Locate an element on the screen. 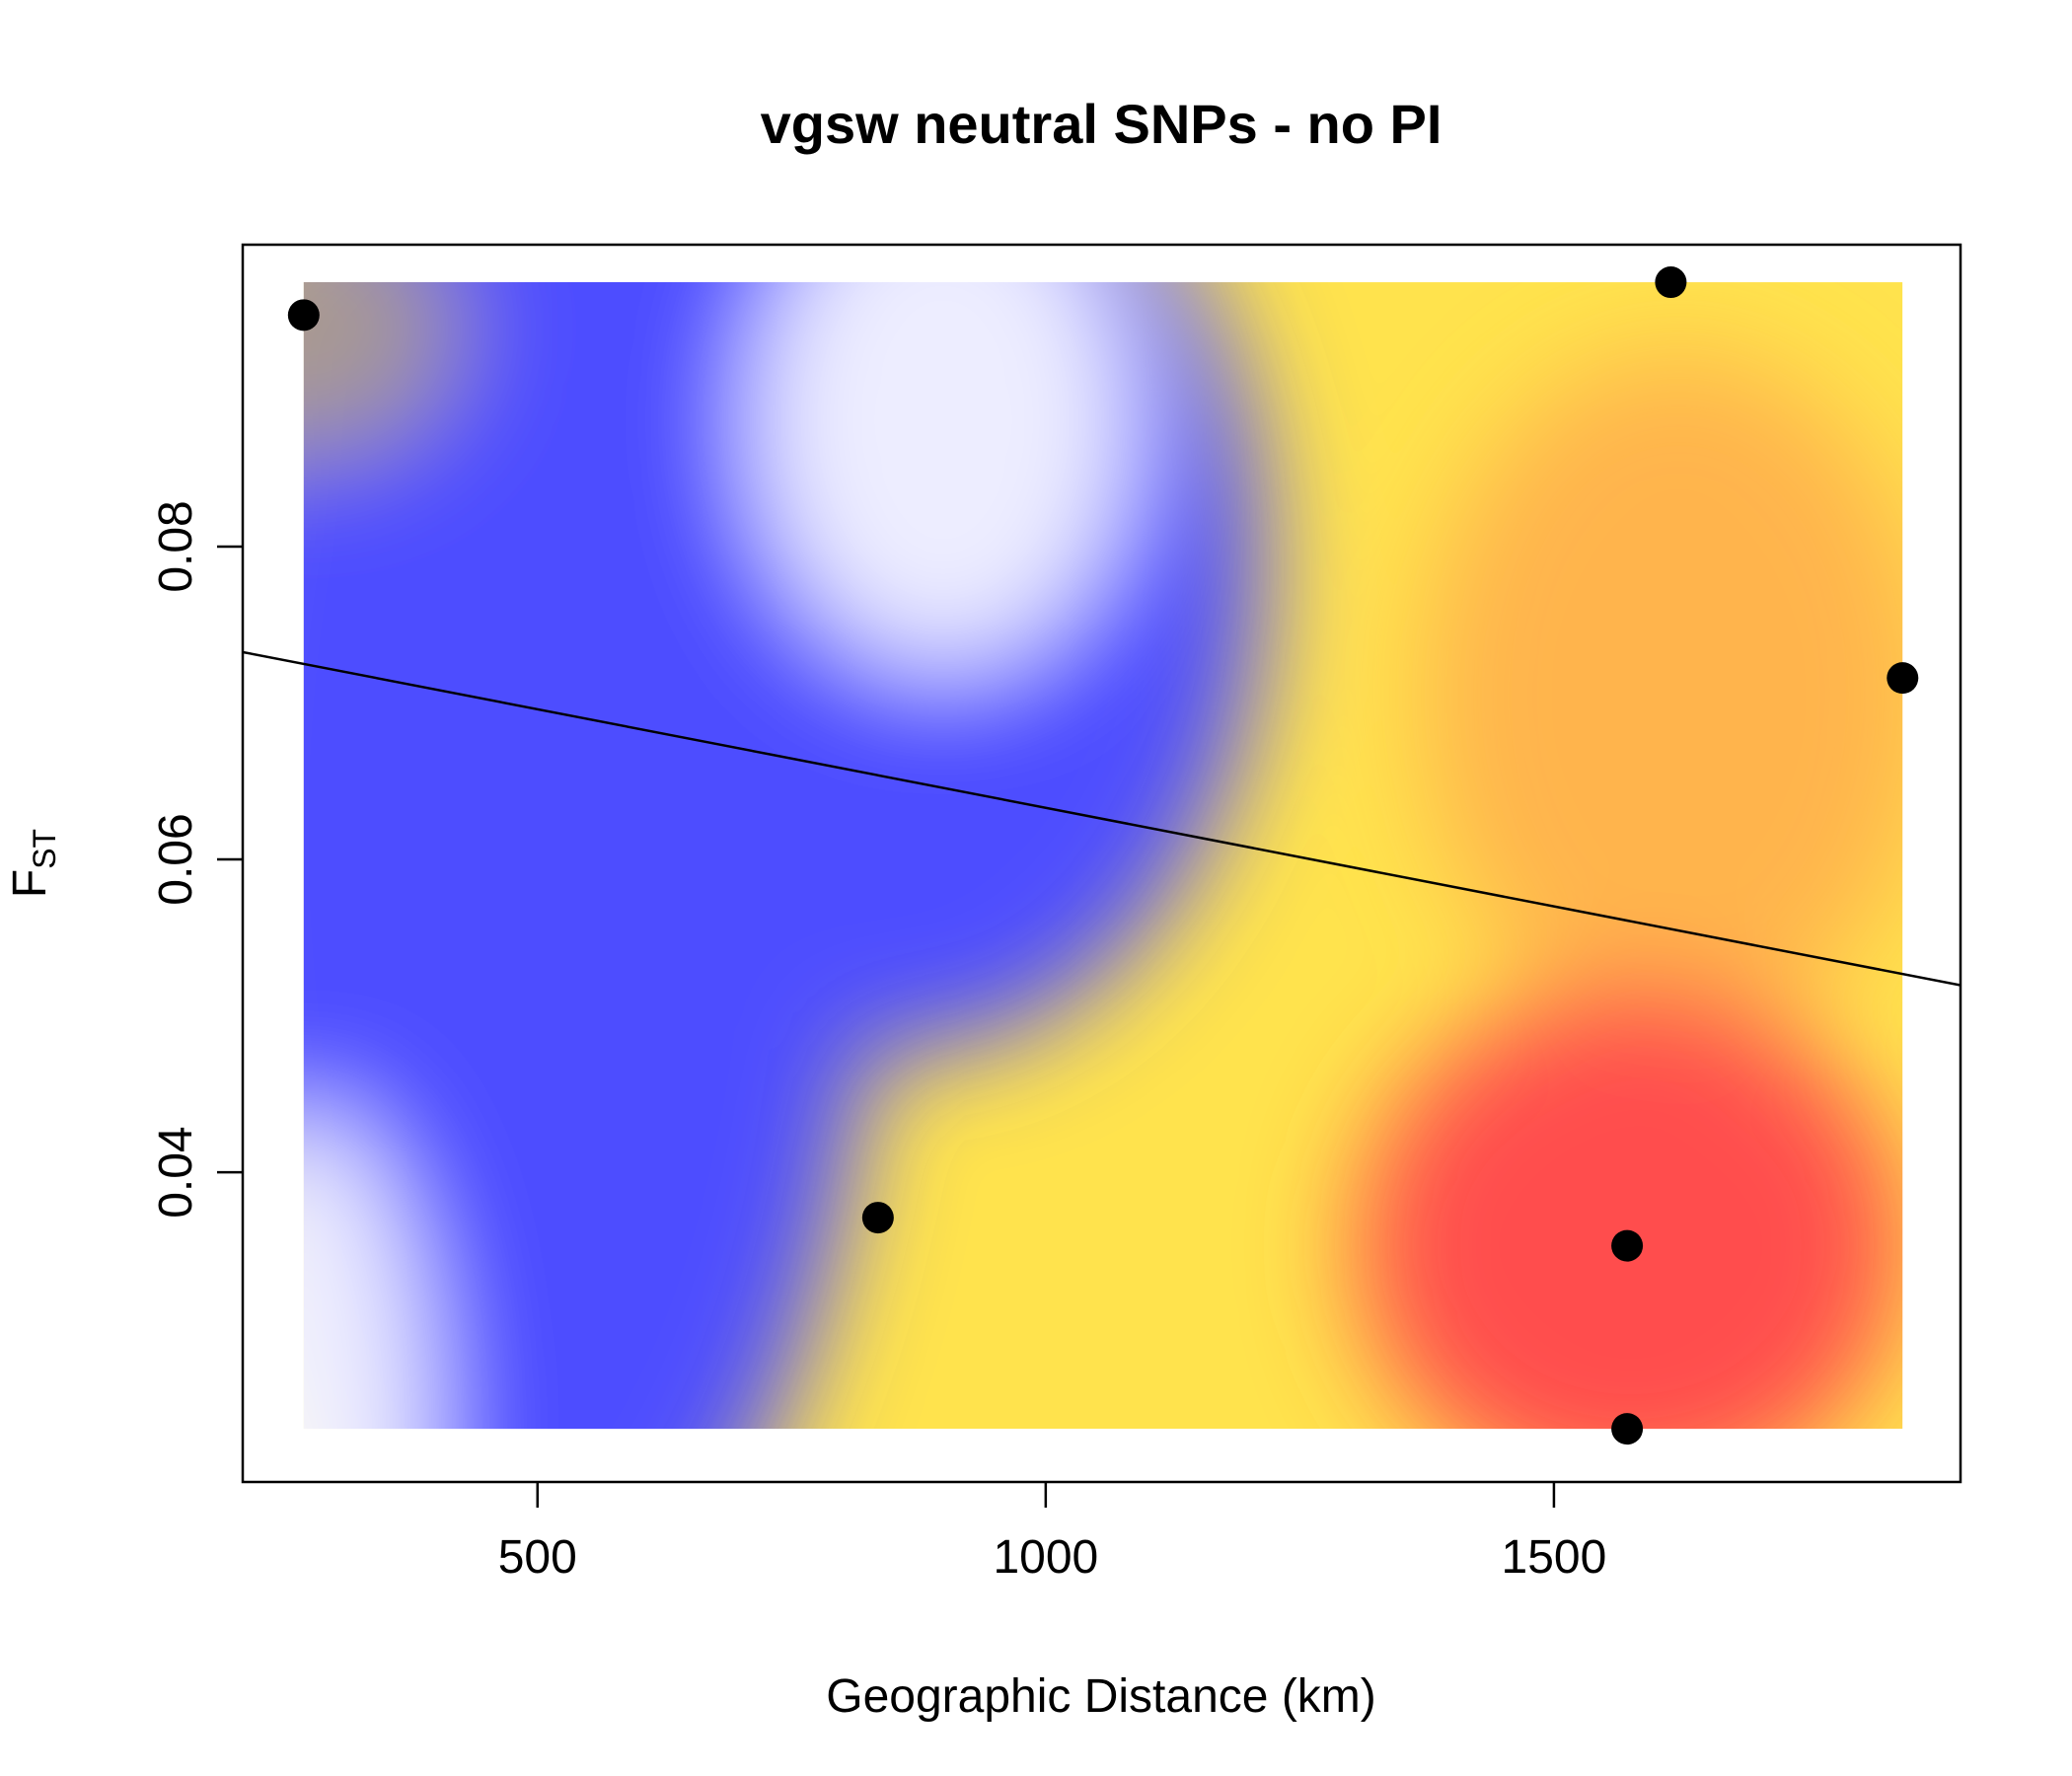 Image resolution: width=2072 pixels, height=1776 pixels. y-axis: 0.04 0.06 0.08 is located at coordinates (197, 859).